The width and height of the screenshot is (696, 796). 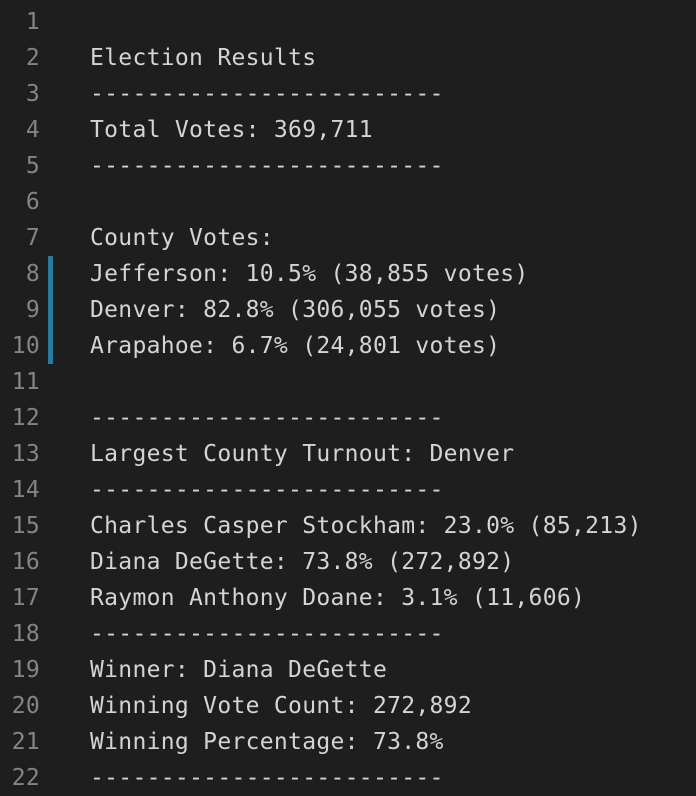 I want to click on line-number: 20, so click(x=25, y=706).